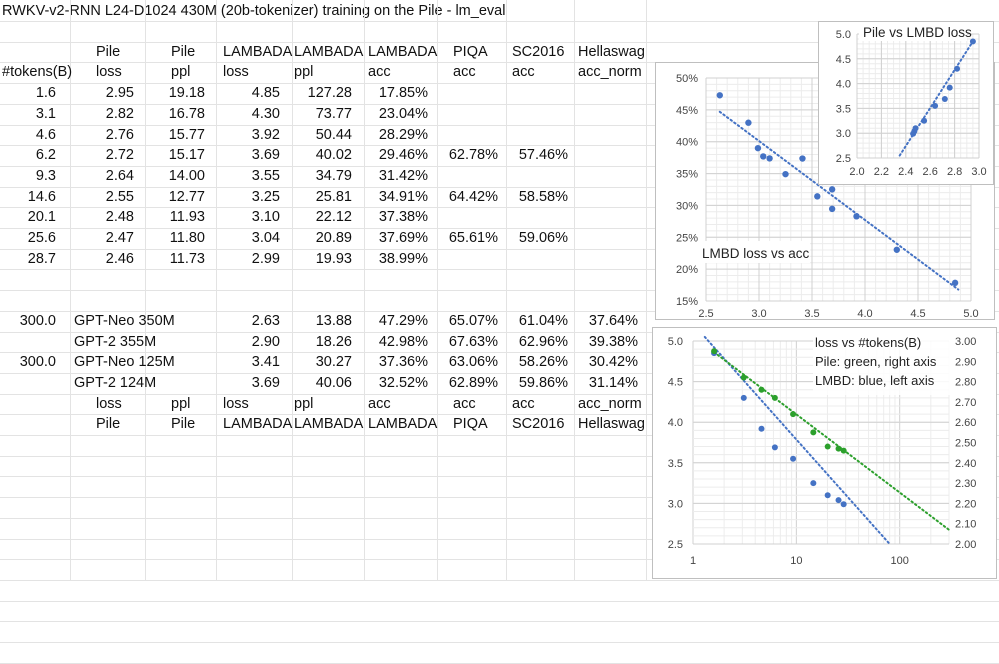 This screenshot has width=999, height=664. Describe the element at coordinates (403, 196) in the screenshot. I see `data-cell: 34.91%` at that location.